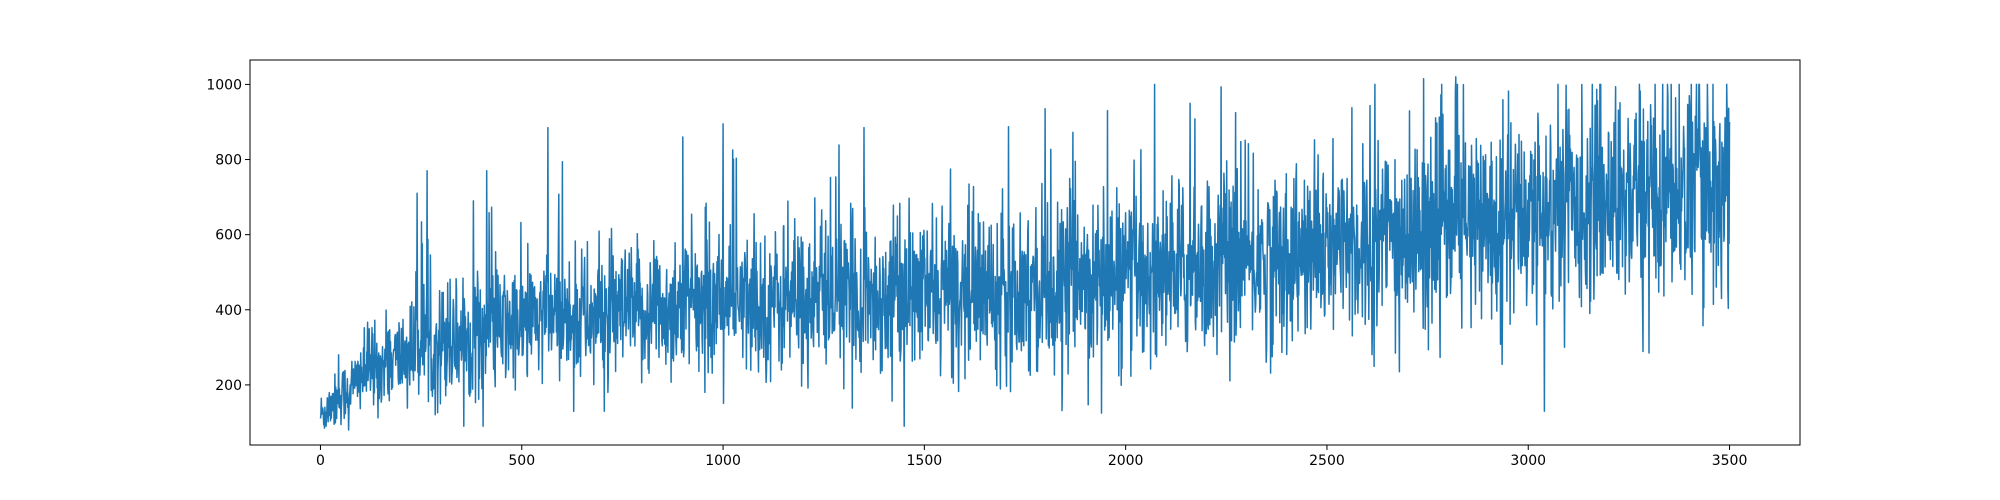  What do you see at coordinates (228, 161) in the screenshot?
I see `y-tick-label: 800` at bounding box center [228, 161].